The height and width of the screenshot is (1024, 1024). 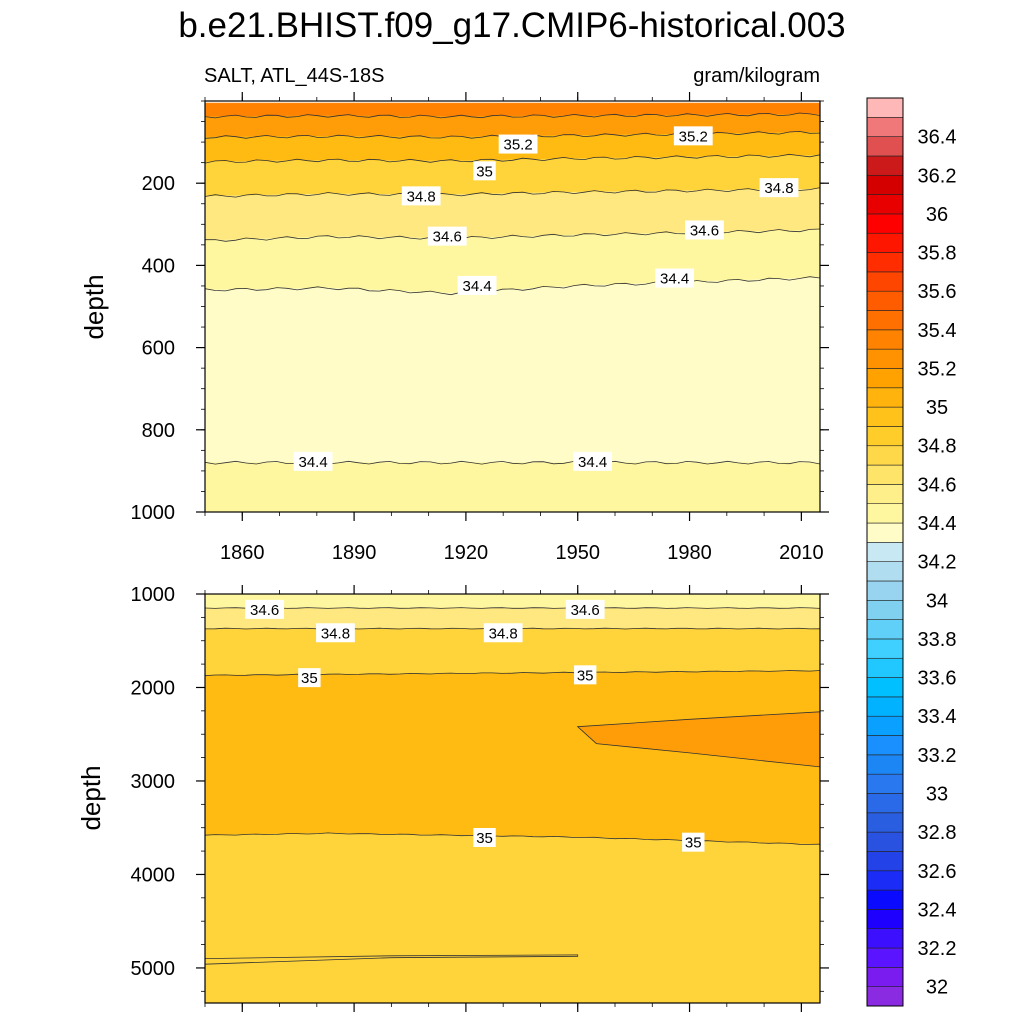 What do you see at coordinates (153, 875) in the screenshot?
I see `y-tick-label: 4000` at bounding box center [153, 875].